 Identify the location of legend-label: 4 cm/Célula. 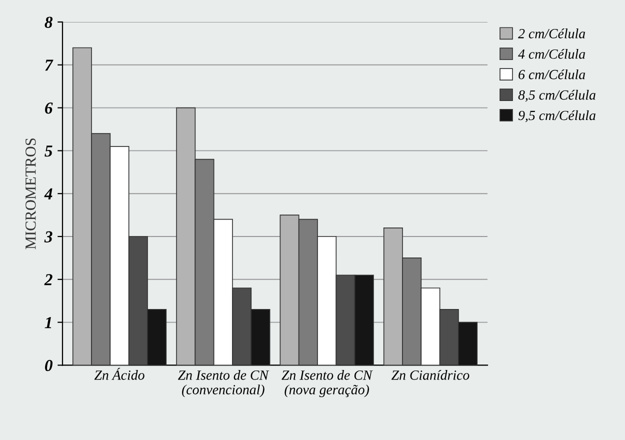
(552, 54).